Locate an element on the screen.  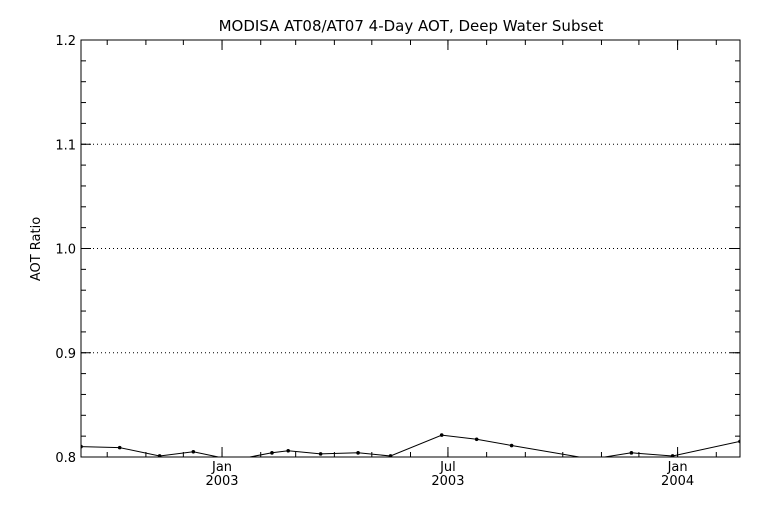
x-tick-year: 2004 is located at coordinates (677, 481).